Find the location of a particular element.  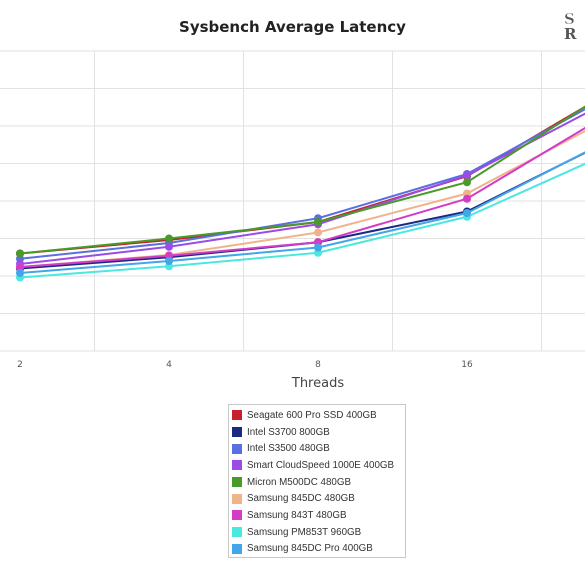

legend-label: Micron M500DC 480GB is located at coordinates (299, 482).